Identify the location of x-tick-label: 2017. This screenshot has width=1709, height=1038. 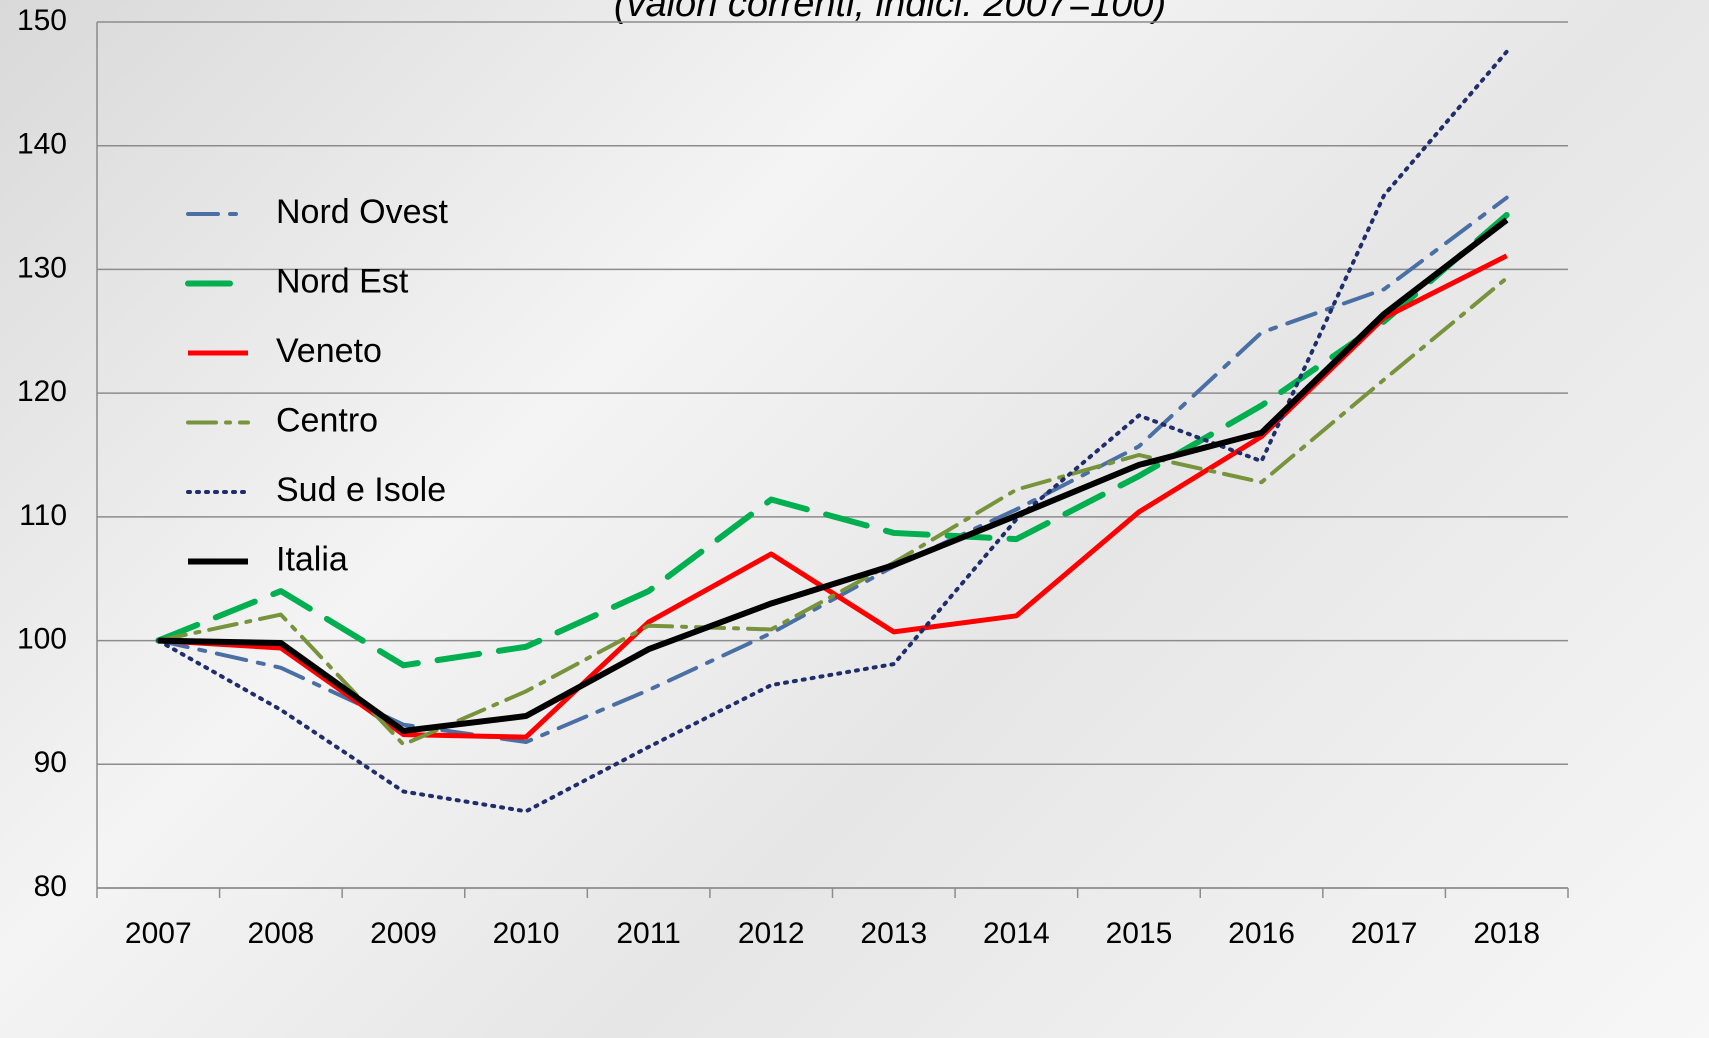
(1384, 933).